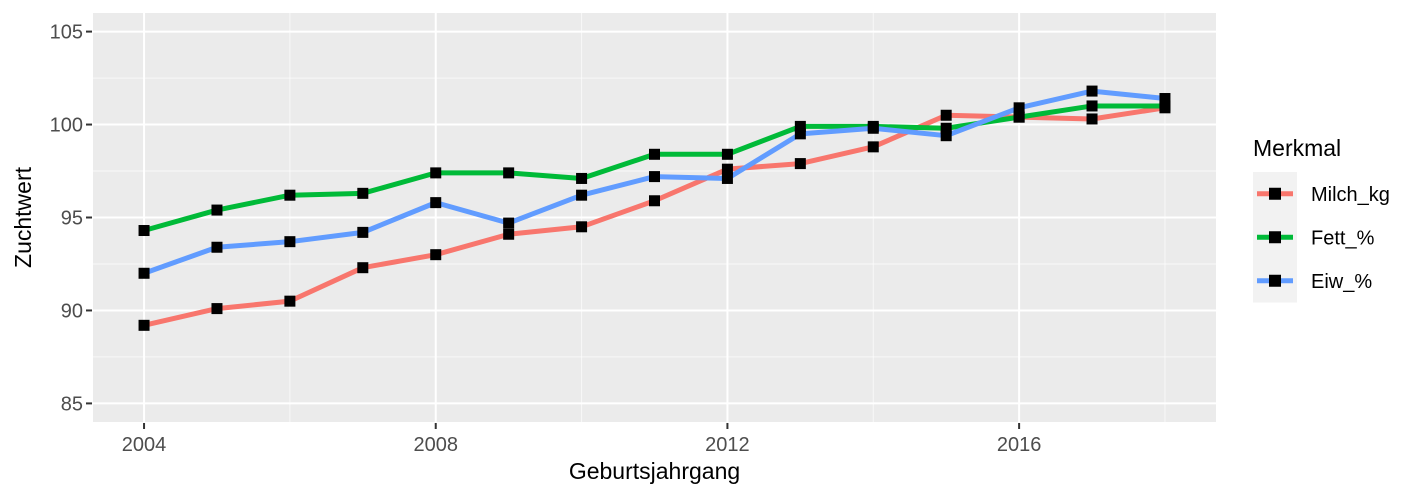 The height and width of the screenshot is (492, 1409). What do you see at coordinates (873, 128) in the screenshot?
I see `data-point-eiw-pct-2014` at bounding box center [873, 128].